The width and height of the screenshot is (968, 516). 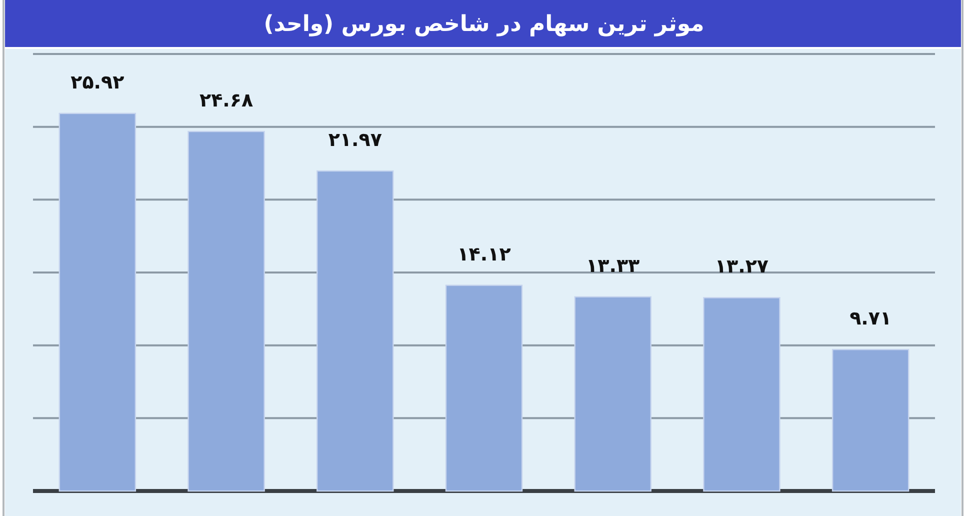 What do you see at coordinates (226, 100) in the screenshot?
I see `data-label: ۲۴.۶۸` at bounding box center [226, 100].